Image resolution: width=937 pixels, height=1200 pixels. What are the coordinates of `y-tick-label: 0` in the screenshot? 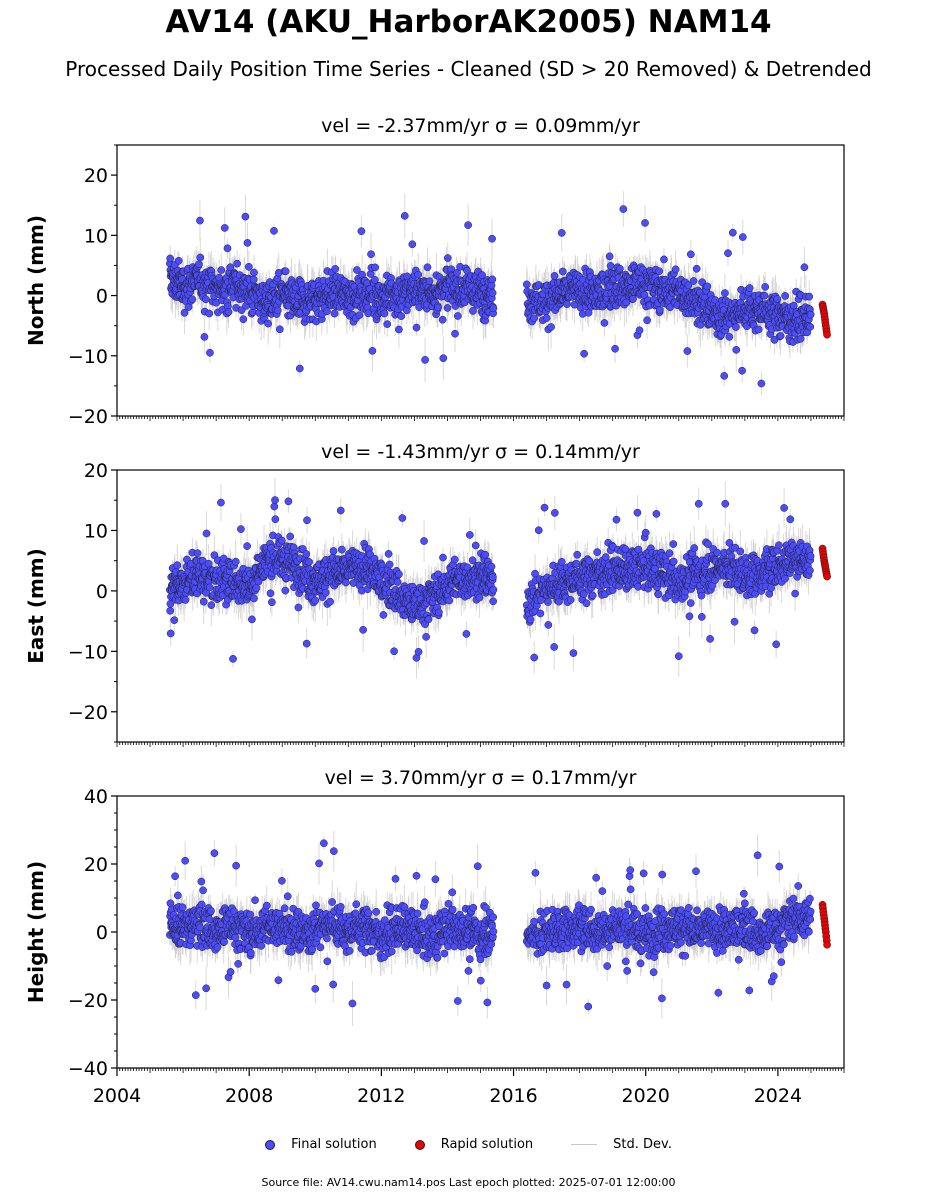 It's located at (102, 297).